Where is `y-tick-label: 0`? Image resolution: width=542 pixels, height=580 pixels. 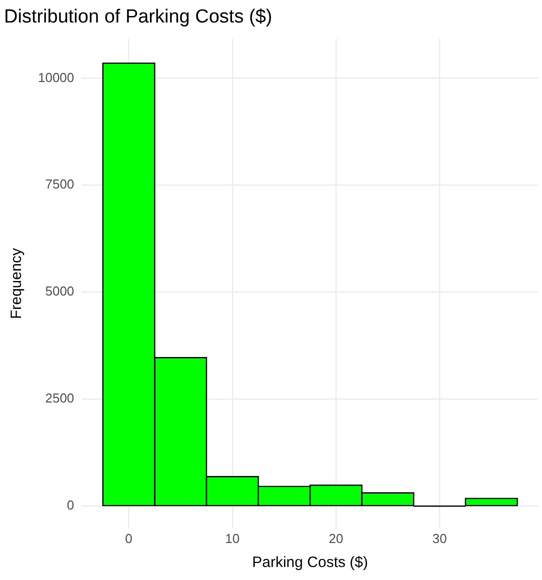
y-tick-label: 0 is located at coordinates (70, 505).